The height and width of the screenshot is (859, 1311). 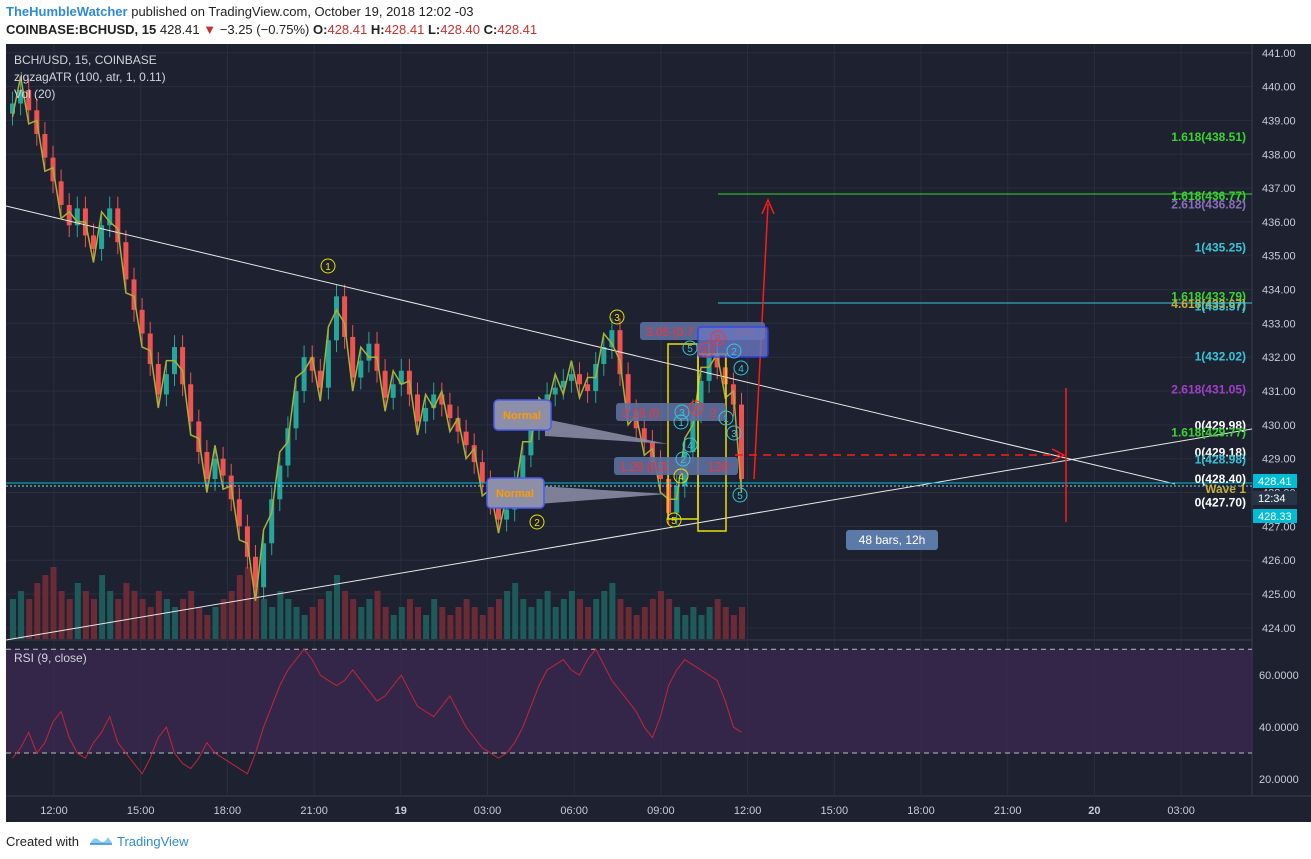 I want to click on volume-bars, so click(x=377, y=603).